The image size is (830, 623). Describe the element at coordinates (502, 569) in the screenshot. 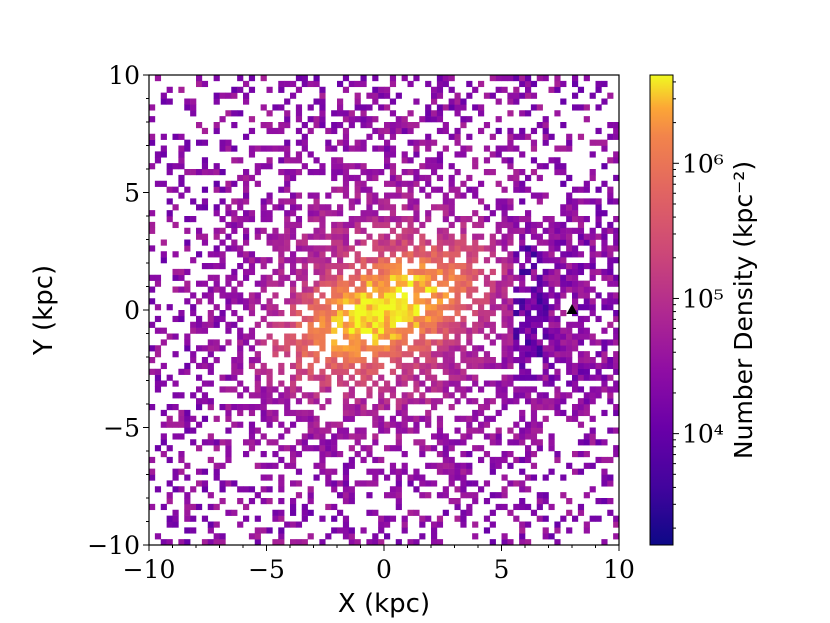

I see `x-tick-label: 5` at that location.